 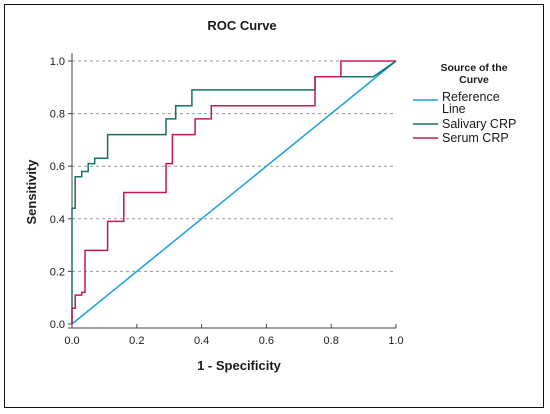 I want to click on y-tick-label-3: 0.6, so click(x=57, y=167).